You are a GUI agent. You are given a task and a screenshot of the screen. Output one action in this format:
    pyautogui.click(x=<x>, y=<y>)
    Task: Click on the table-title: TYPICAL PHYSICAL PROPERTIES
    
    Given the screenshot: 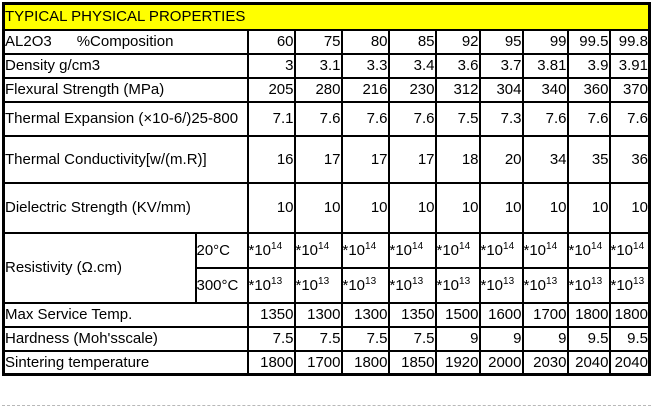 What is the action you would take?
    pyautogui.click(x=326, y=16)
    